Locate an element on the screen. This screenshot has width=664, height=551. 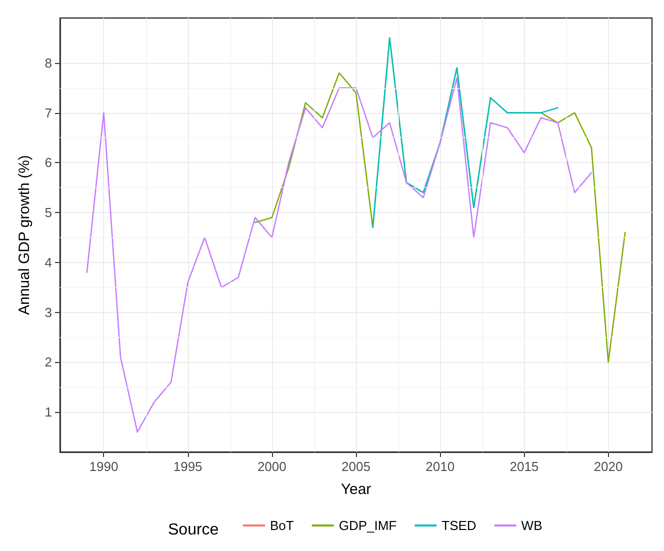
y-tick-label: 8 is located at coordinates (48, 62).